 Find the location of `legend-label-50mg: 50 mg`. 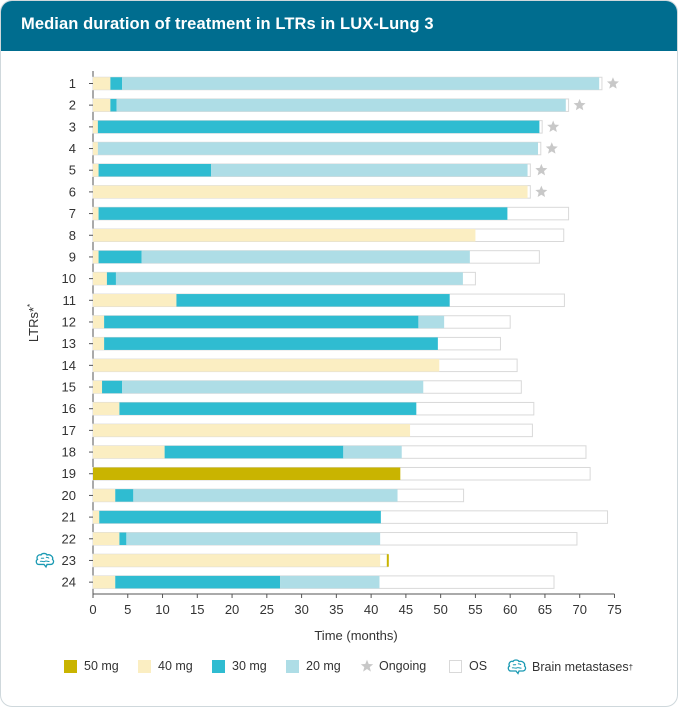

legend-label-50mg: 50 mg is located at coordinates (101, 666).